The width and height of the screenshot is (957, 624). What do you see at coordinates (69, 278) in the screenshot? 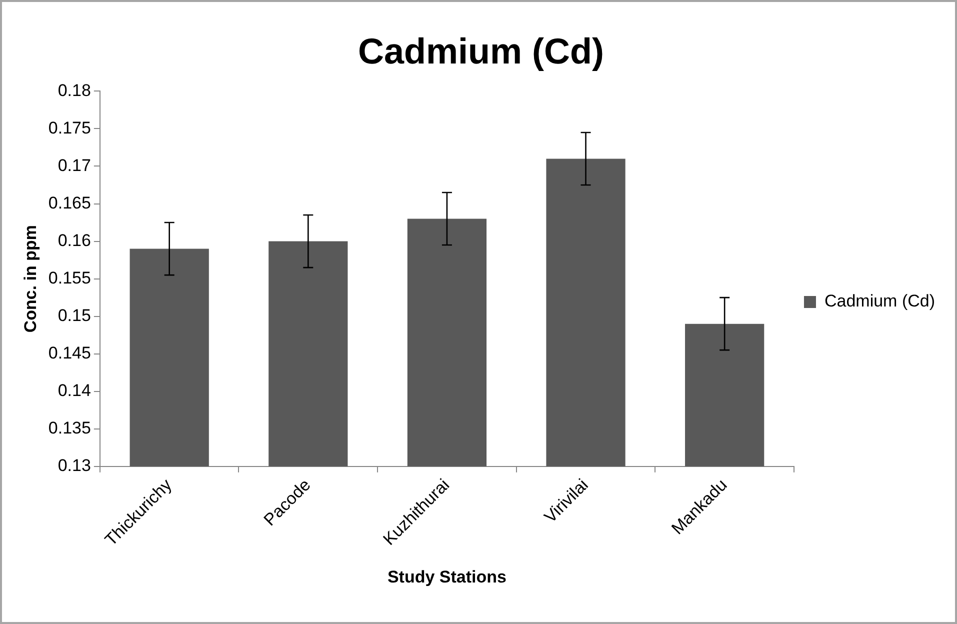
I see `y-tick-label: 0.155` at bounding box center [69, 278].